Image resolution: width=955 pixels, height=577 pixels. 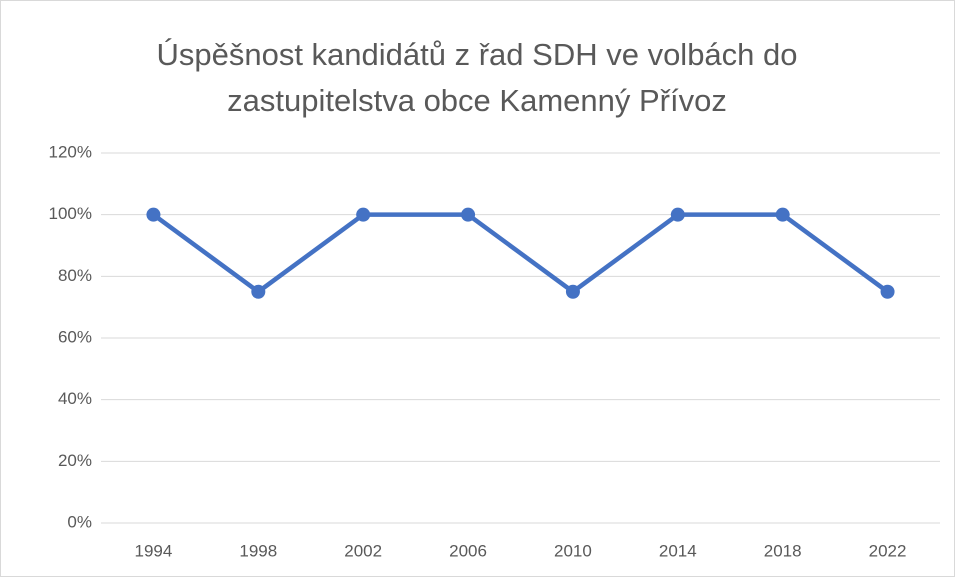 What do you see at coordinates (75, 398) in the screenshot?
I see `y-tick-label: 40%` at bounding box center [75, 398].